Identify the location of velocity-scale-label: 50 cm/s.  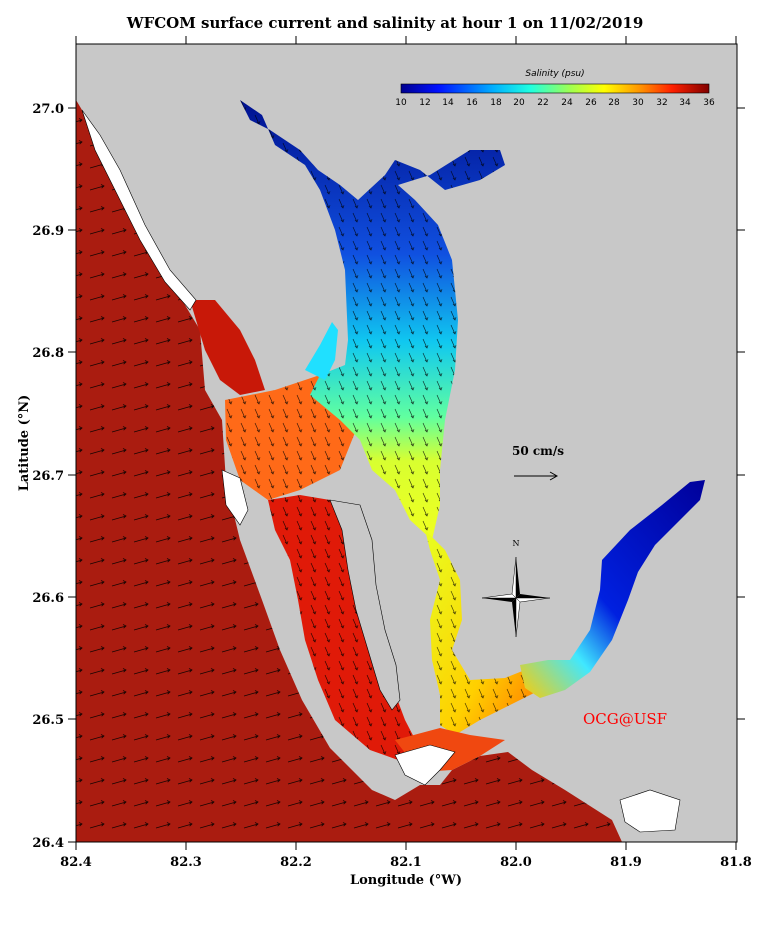
(538, 451).